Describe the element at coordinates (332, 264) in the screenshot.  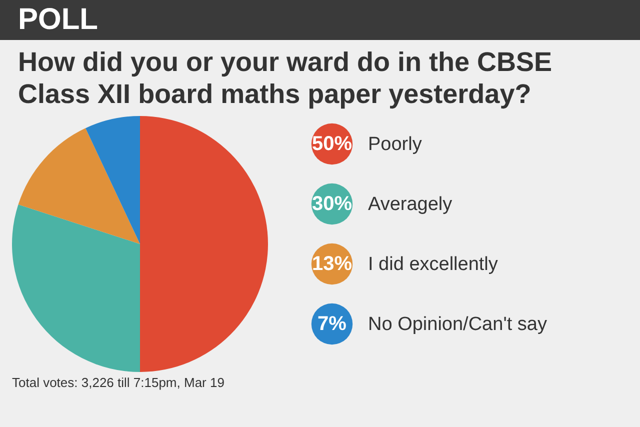
I see `data-label: 13%` at that location.